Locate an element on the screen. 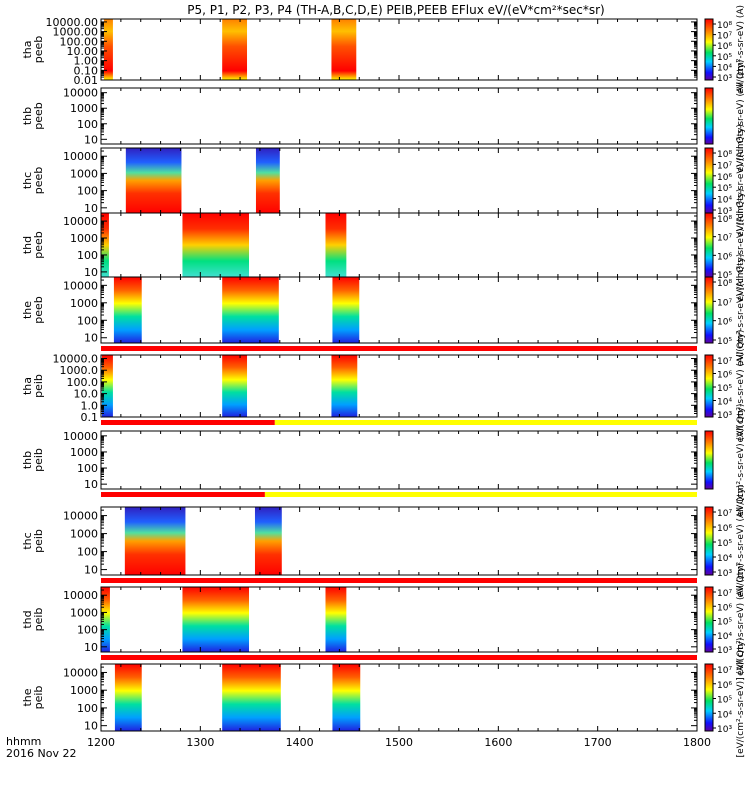  colorbar-label: [eV/(cm²-s-sr-eV)] (All Qty) is located at coordinates (741, 698).